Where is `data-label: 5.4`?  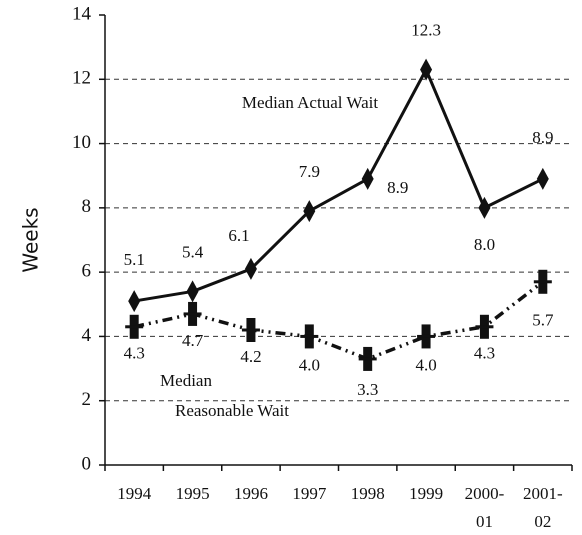 data-label: 5.4 is located at coordinates (193, 251).